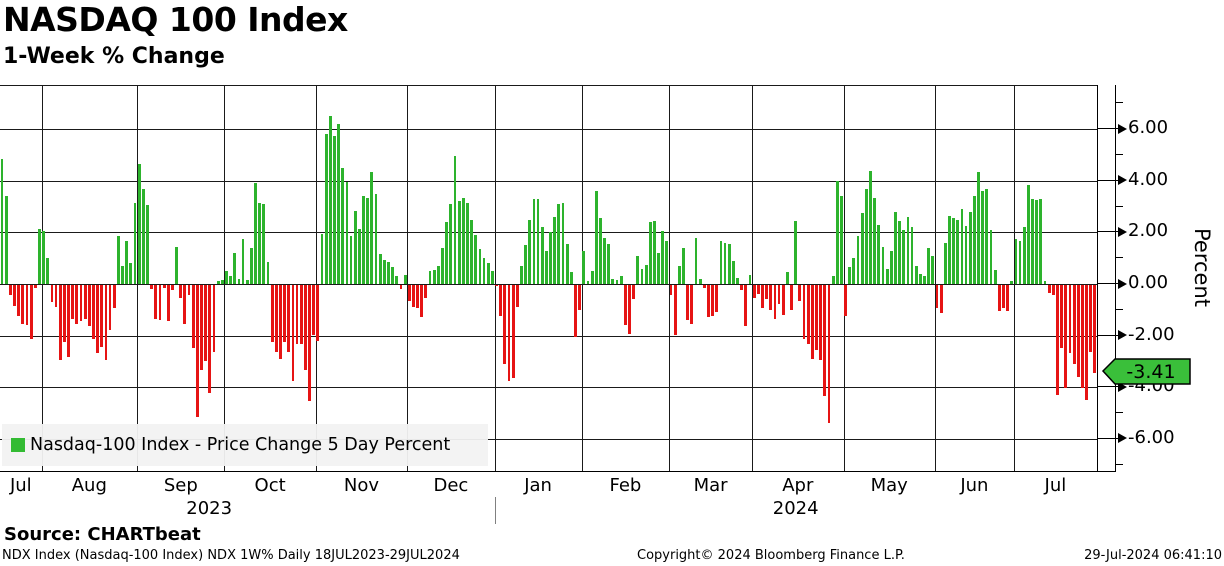 This screenshot has height=566, width=1224. I want to click on footer-copyright: Copyright© 2024 Bloomberg Finance L.P., so click(771, 555).